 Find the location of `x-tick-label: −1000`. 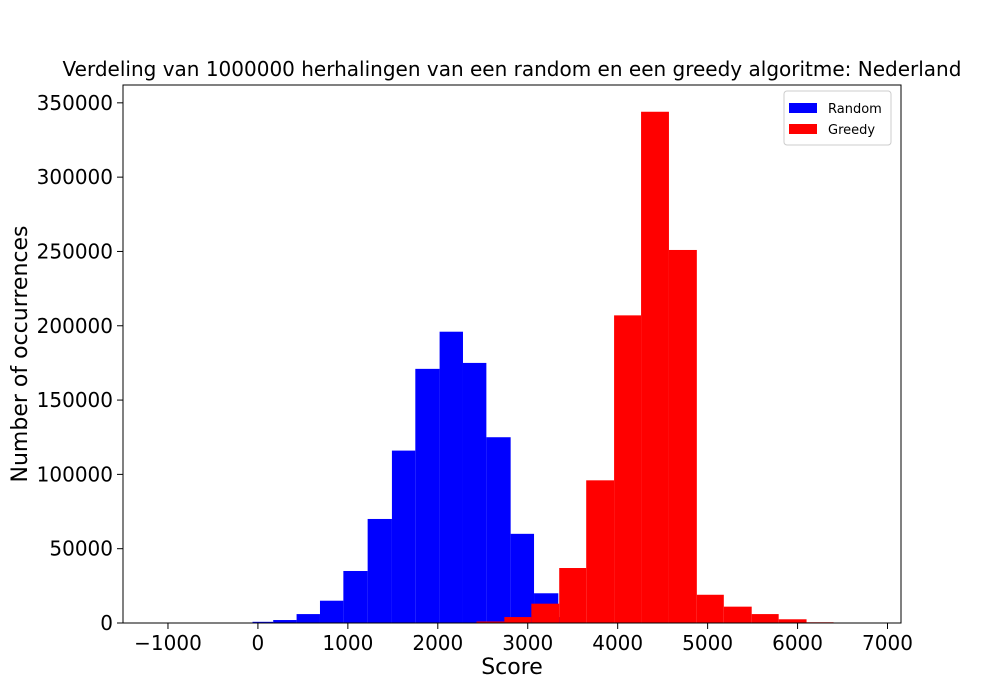

x-tick-label: −1000 is located at coordinates (168, 643).